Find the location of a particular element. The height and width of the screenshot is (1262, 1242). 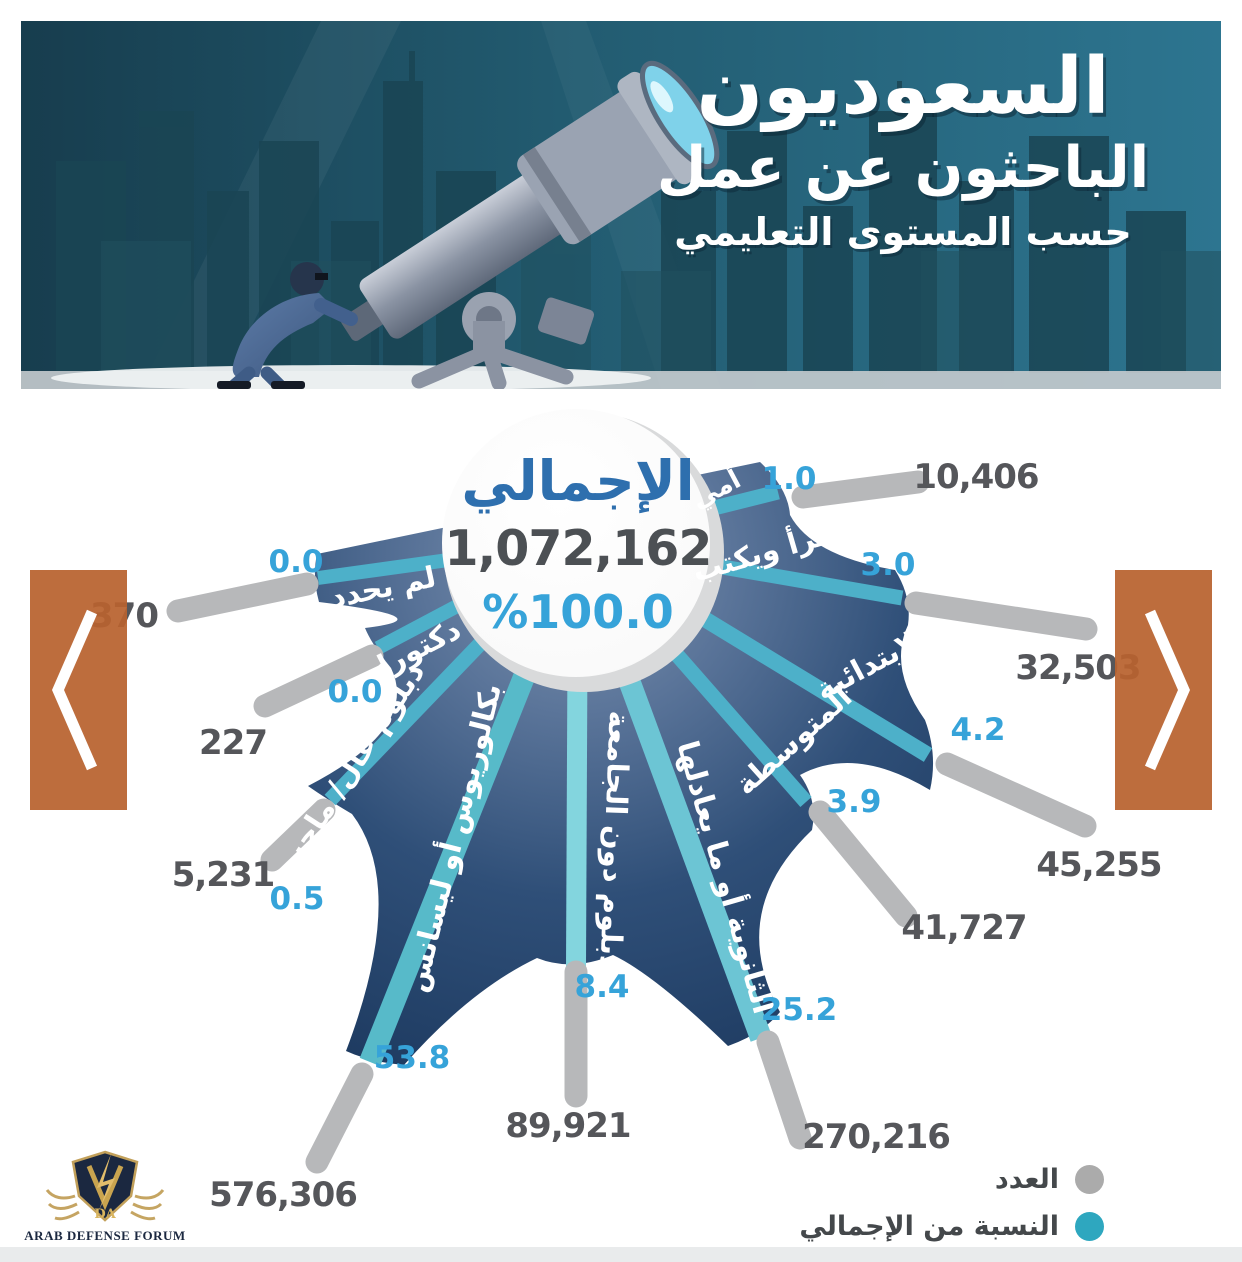

prev-arrow-button is located at coordinates (78, 690).